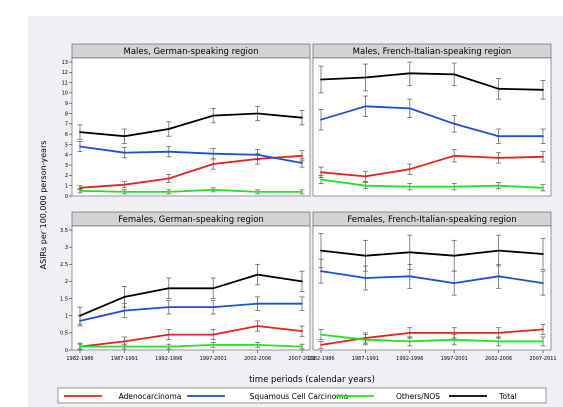 The image size is (563, 407). I want to click on legend-item-others-nos: Others/NOS, so click(388, 396).